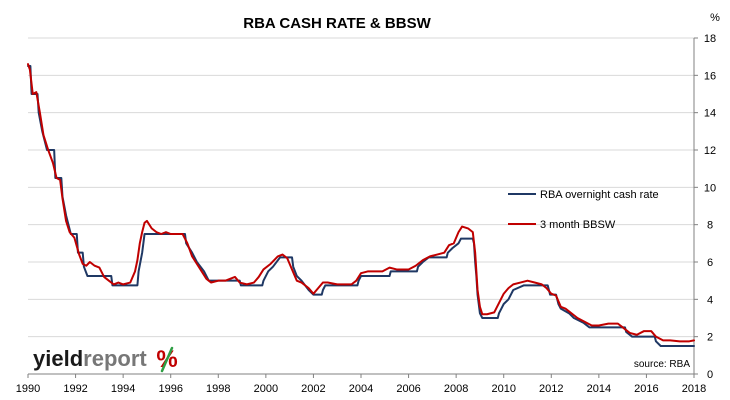 The image size is (730, 400). Describe the element at coordinates (456, 389) in the screenshot. I see `x-tick-label-2008: 2008` at that location.